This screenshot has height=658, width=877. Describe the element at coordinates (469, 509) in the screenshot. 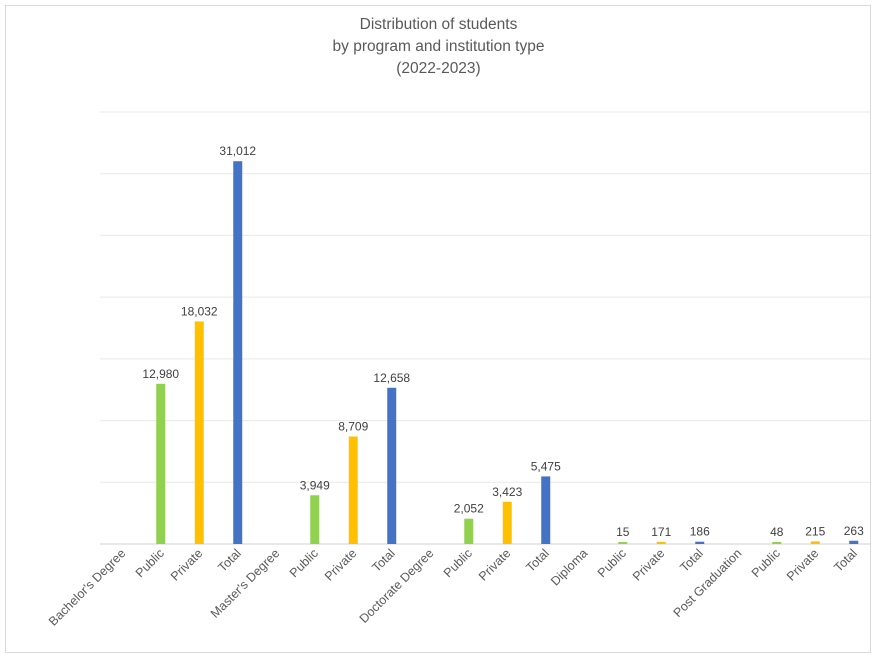

I see `data-label: 2,052` at that location.